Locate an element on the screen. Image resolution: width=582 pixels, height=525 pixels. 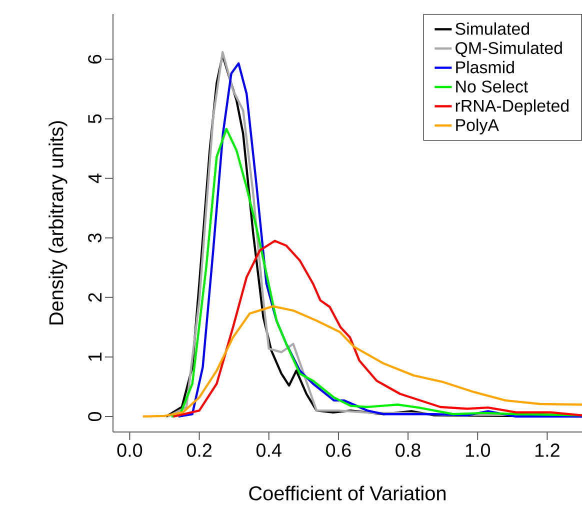
x-tick-label: 0.2 is located at coordinates (199, 450).